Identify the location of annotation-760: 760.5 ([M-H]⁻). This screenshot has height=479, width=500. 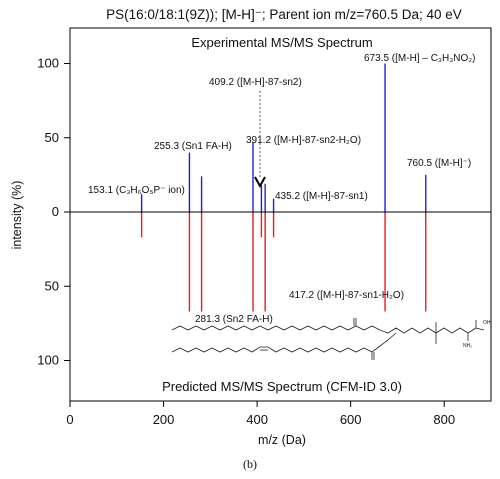
(439, 163).